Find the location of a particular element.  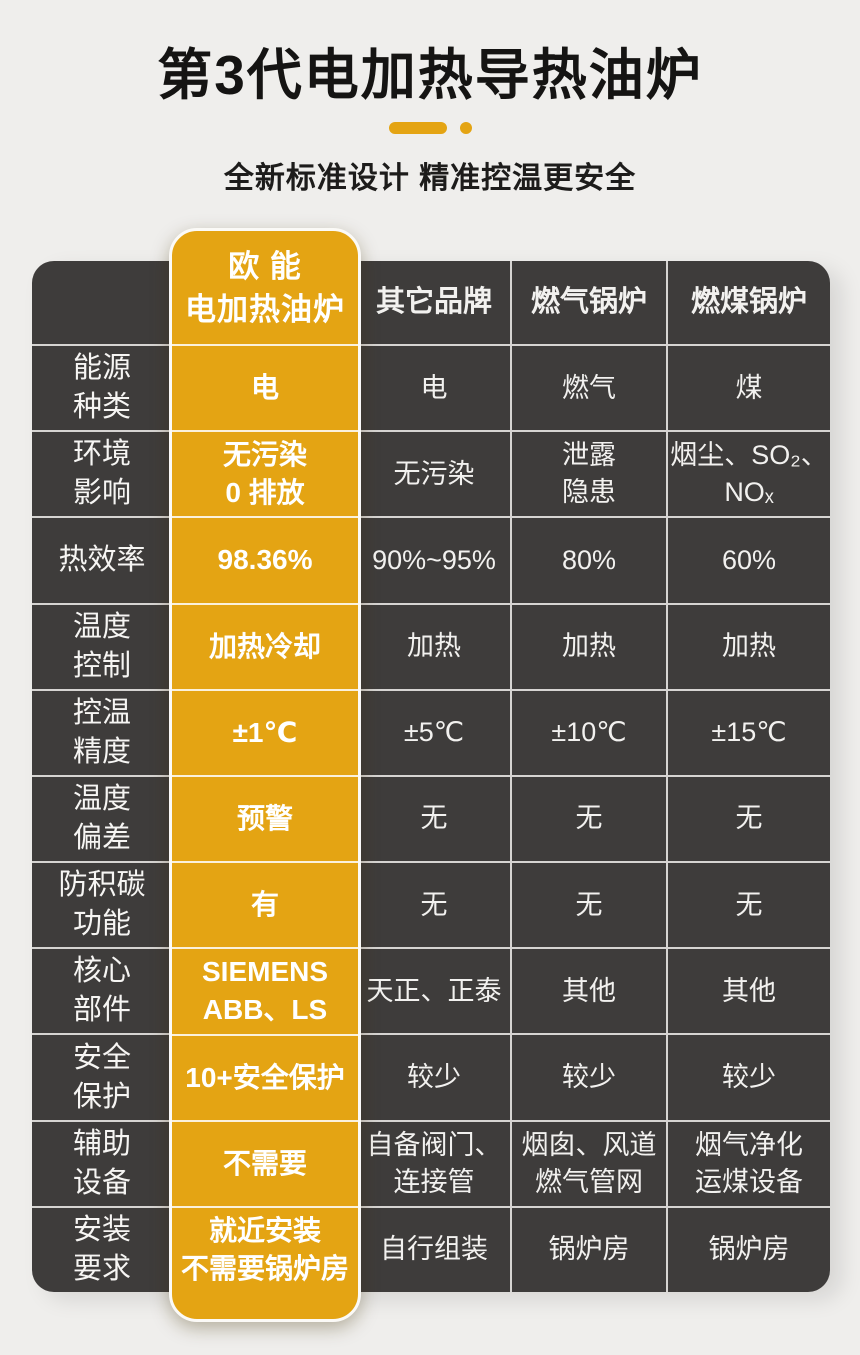

text-line: 98.36% is located at coordinates (265, 560).